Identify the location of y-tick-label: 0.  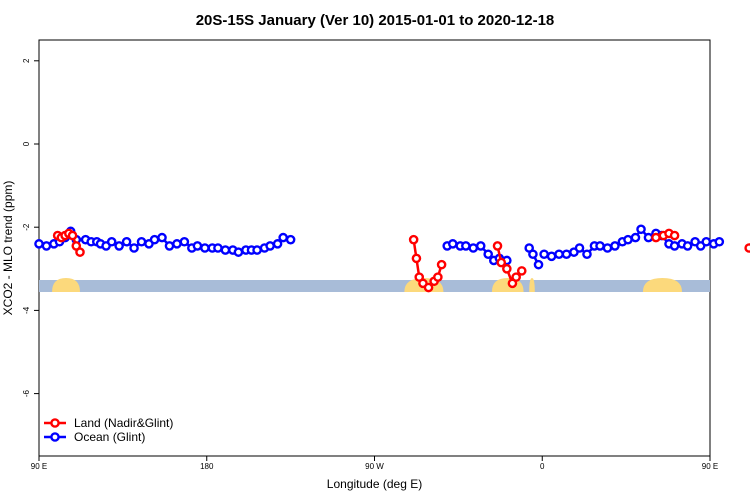
(26, 143).